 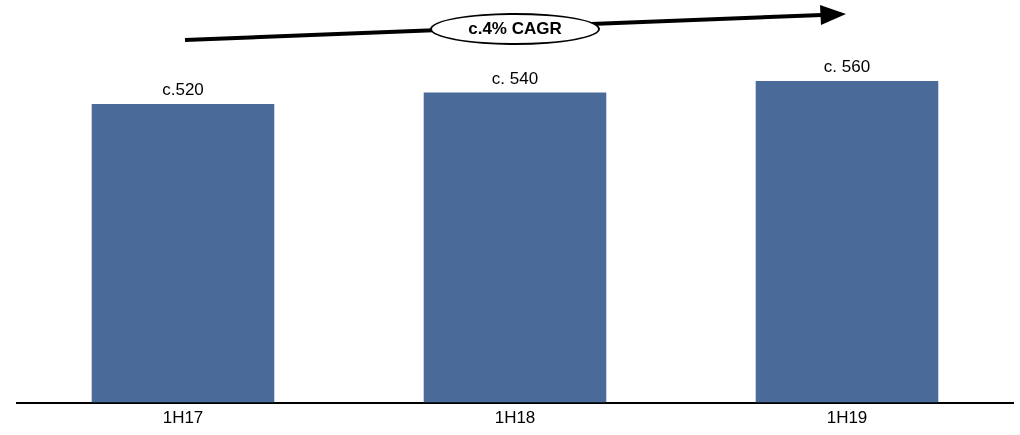 What do you see at coordinates (183, 418) in the screenshot?
I see `x-tick-label: 1H17` at bounding box center [183, 418].